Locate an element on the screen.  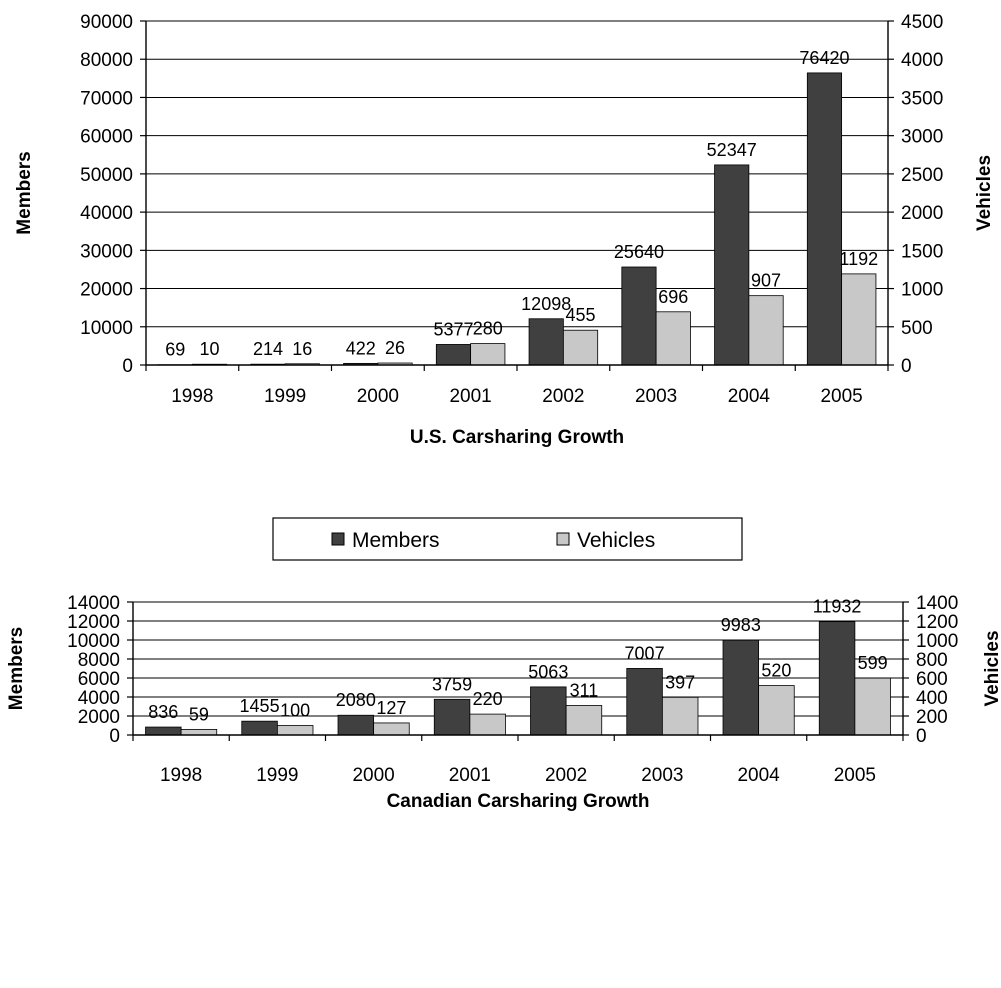
data-label-vehicles-2003: 696 is located at coordinates (673, 297).